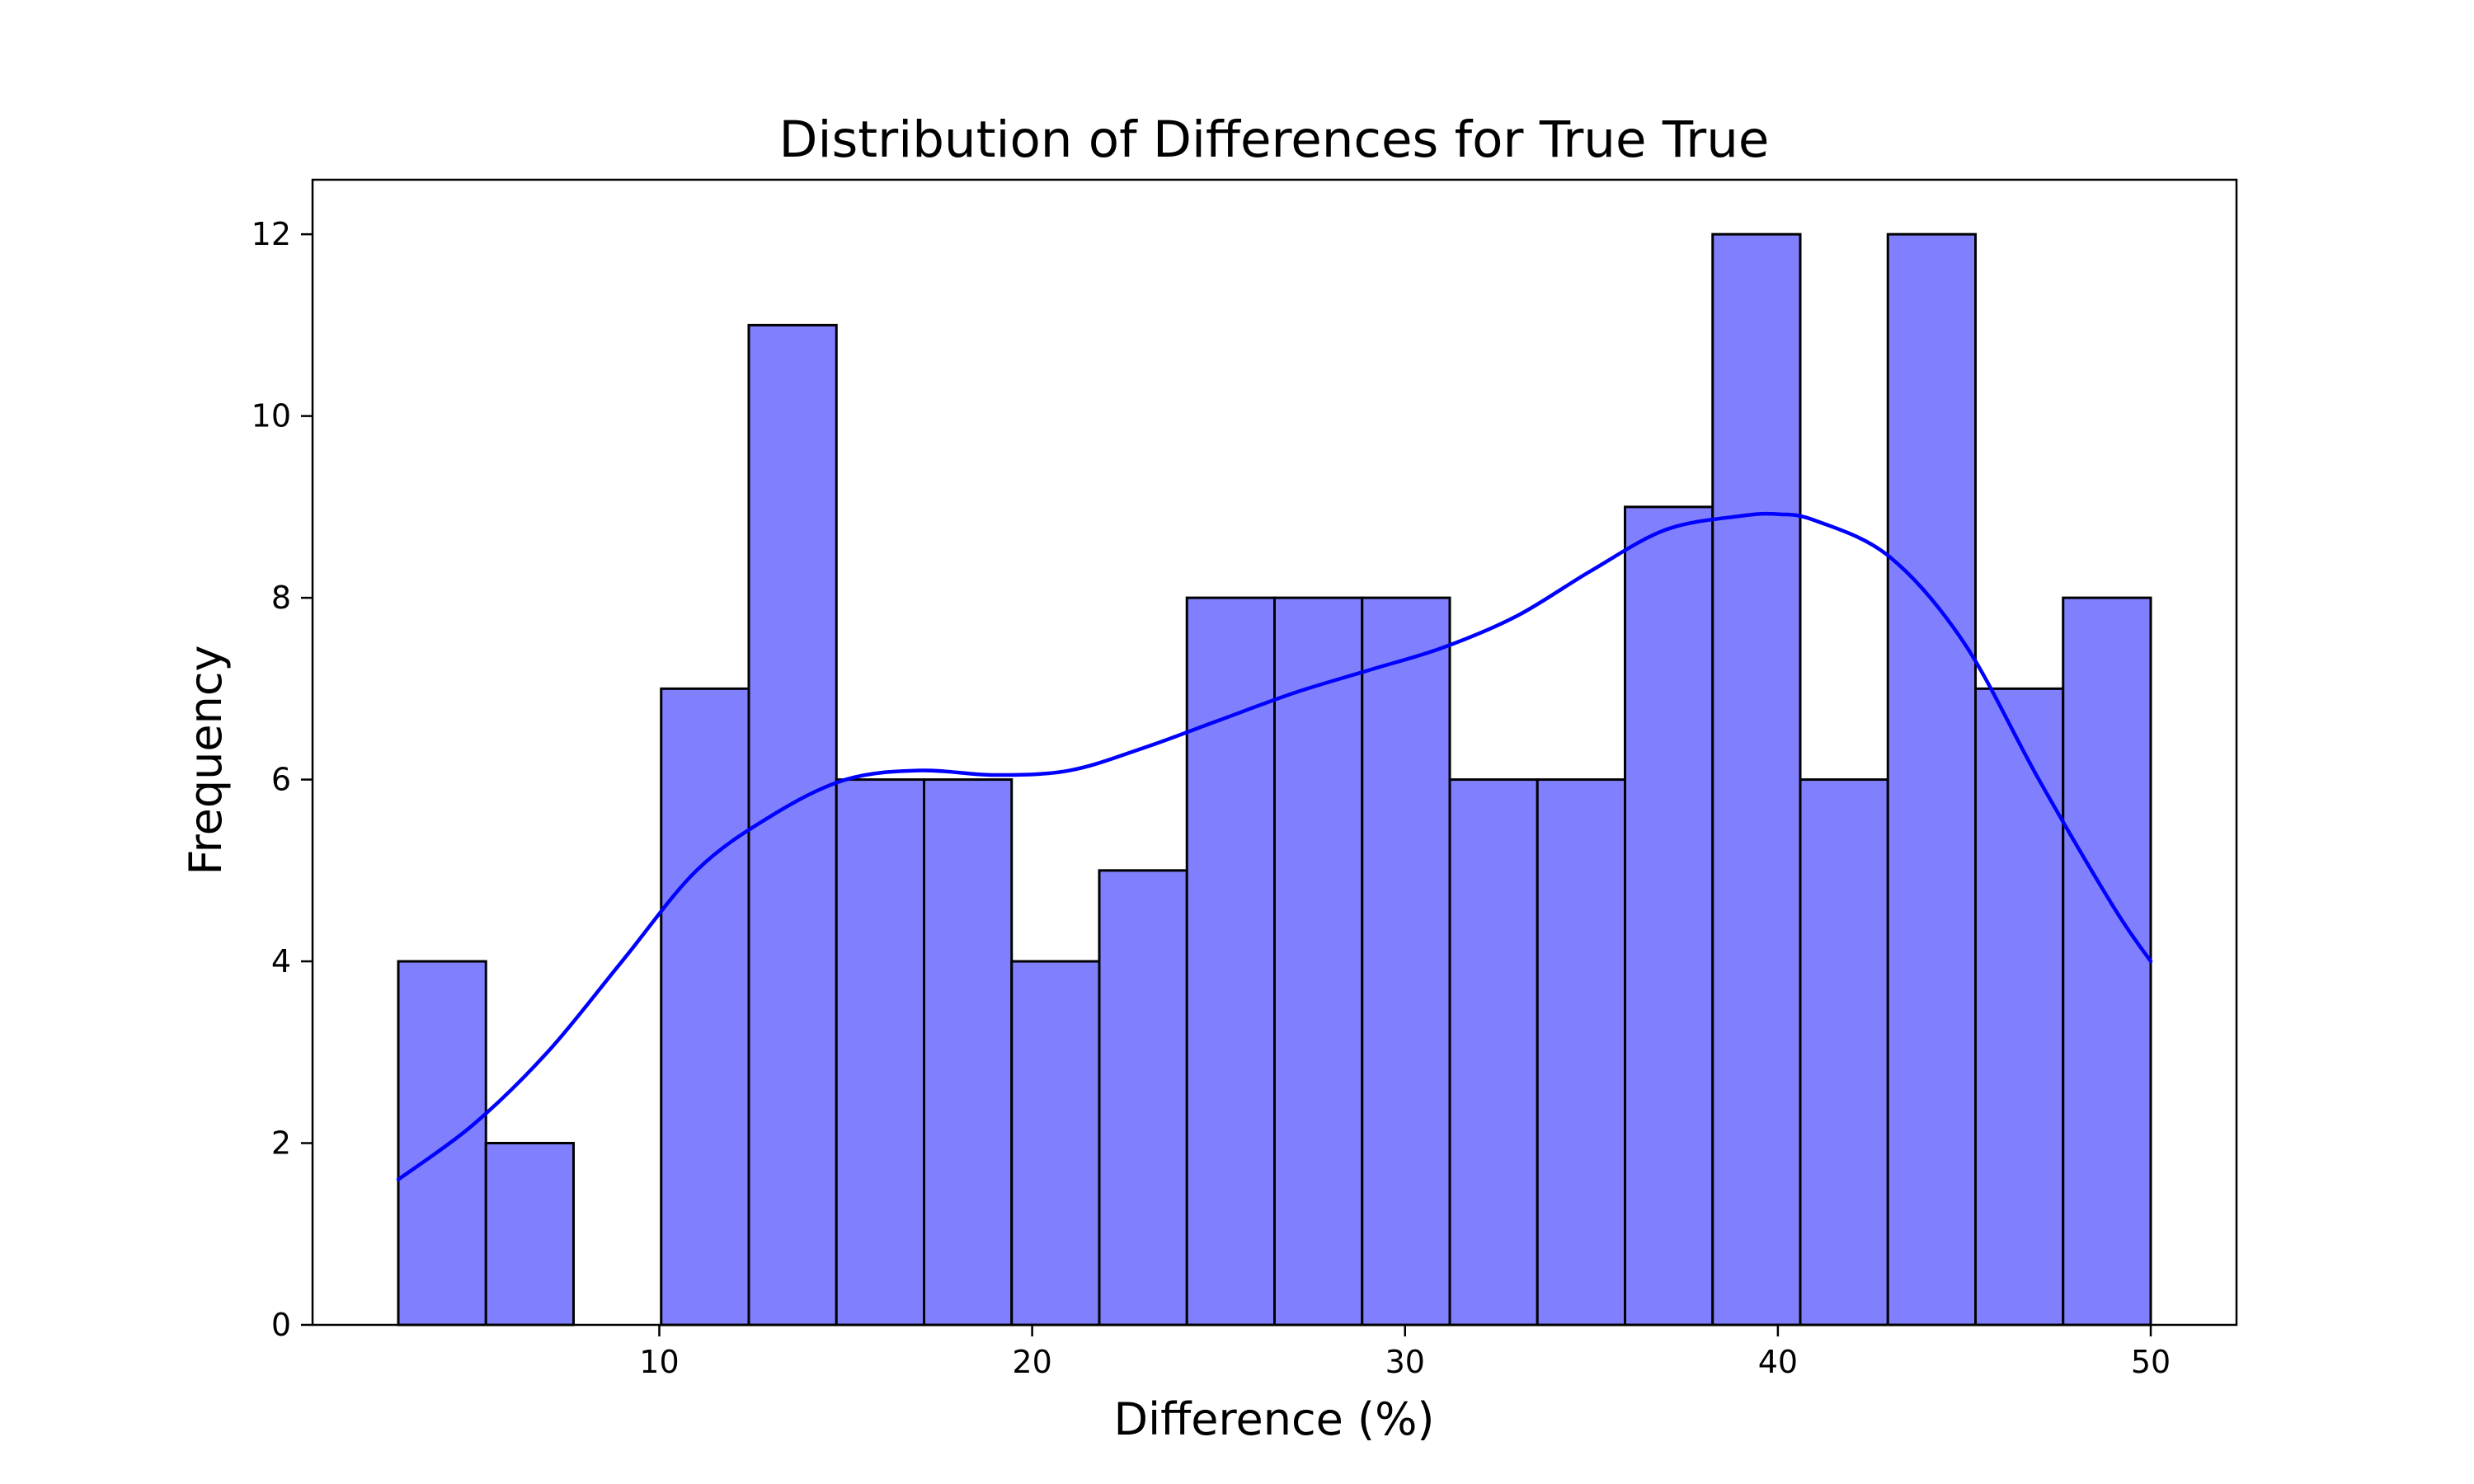 This screenshot has height=1484, width=2474. I want to click on x-tick-label: 40, so click(1778, 1362).